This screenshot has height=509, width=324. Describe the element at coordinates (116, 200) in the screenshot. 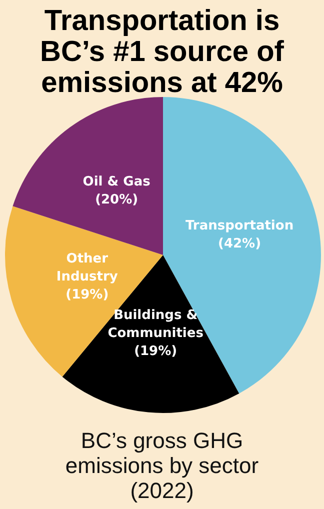

I see `data-label: (20%)` at that location.